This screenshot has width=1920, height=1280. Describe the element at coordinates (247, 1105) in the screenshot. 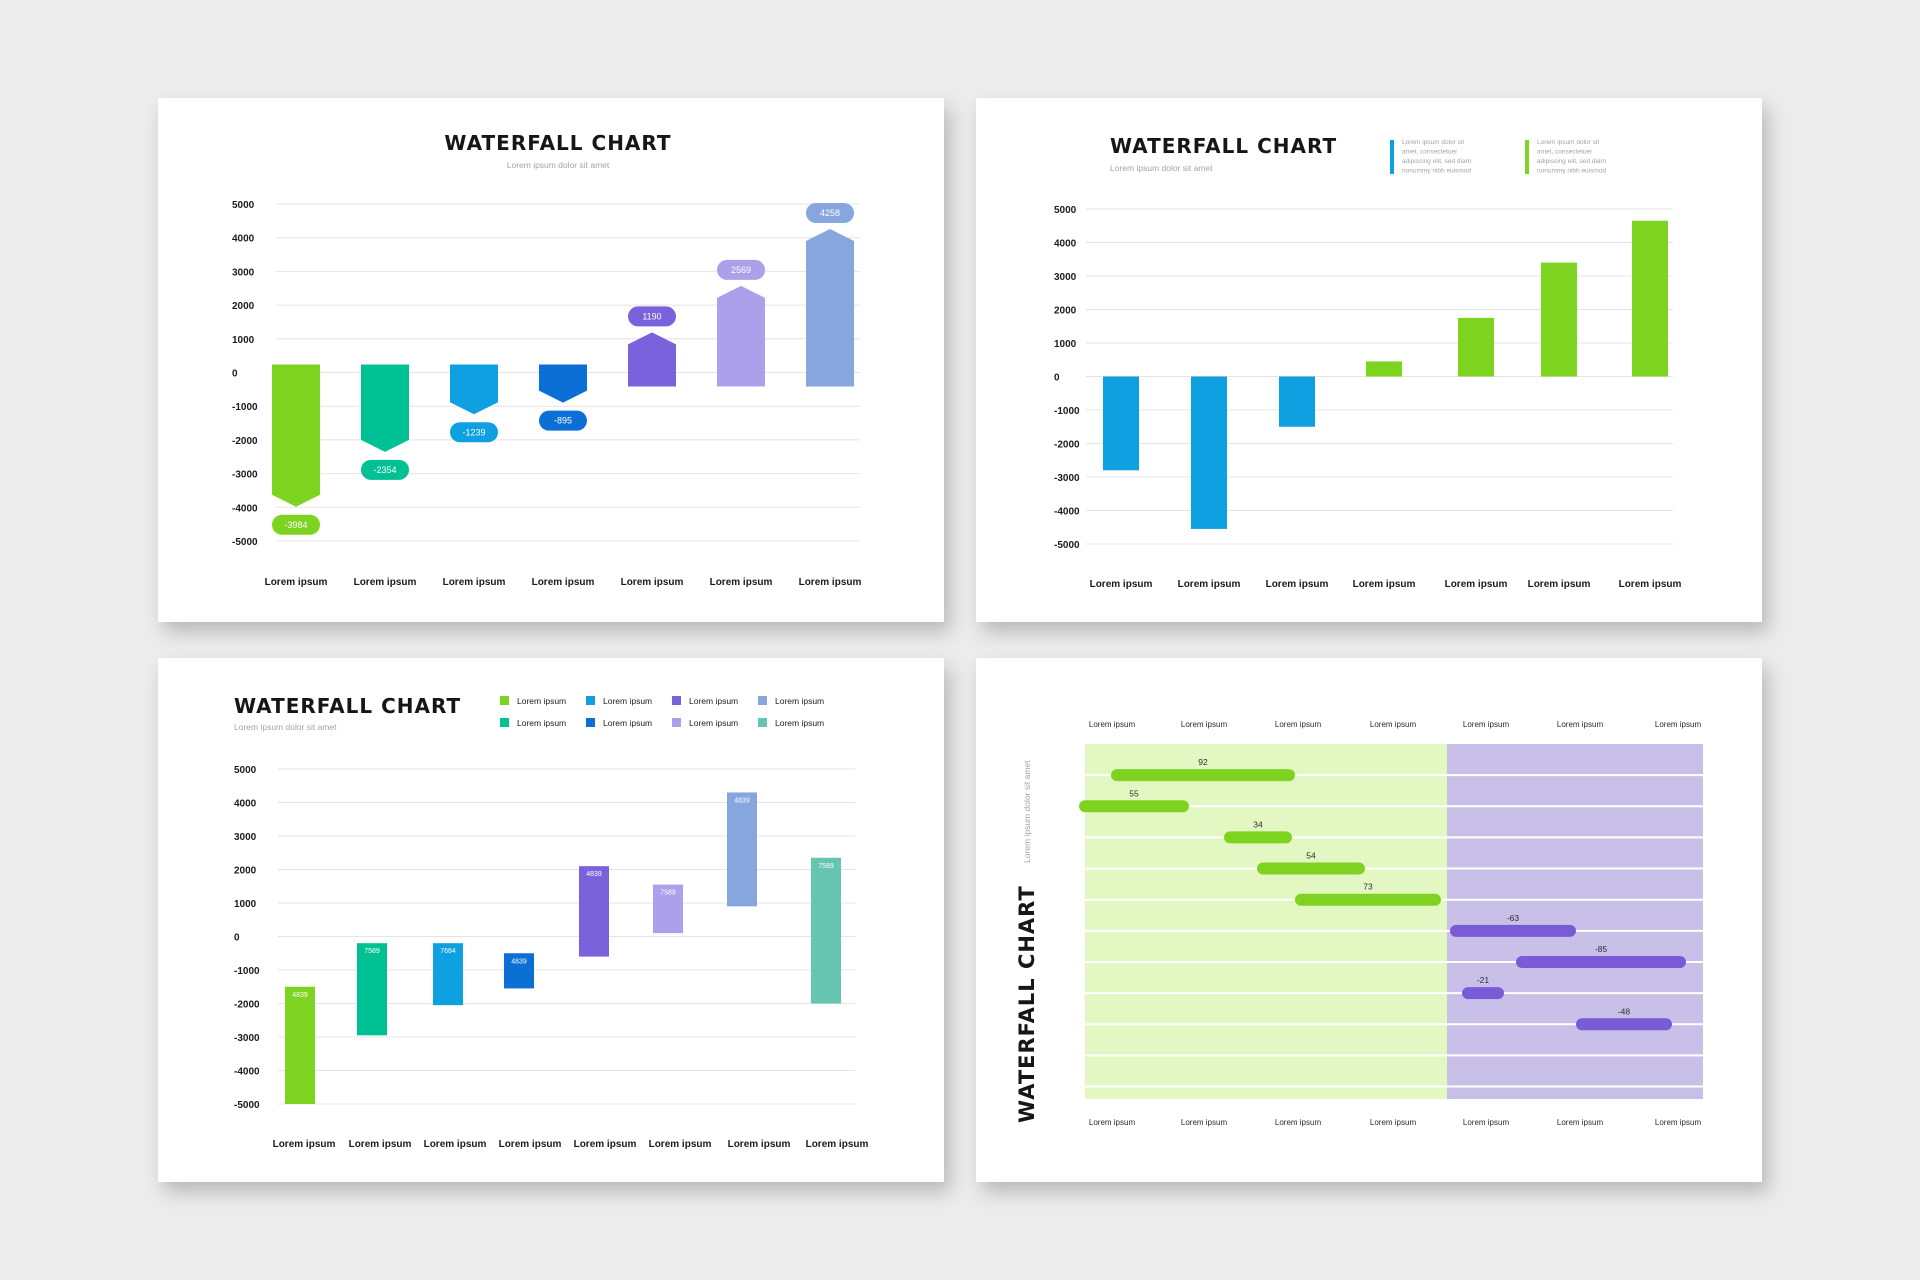

I see `chart3-ytick: -5000` at that location.